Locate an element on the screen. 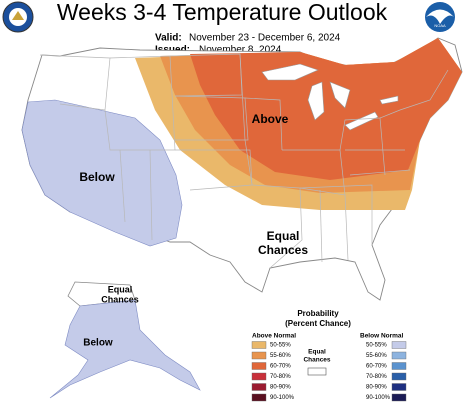  legend-below-header: Below Normal is located at coordinates (382, 336).